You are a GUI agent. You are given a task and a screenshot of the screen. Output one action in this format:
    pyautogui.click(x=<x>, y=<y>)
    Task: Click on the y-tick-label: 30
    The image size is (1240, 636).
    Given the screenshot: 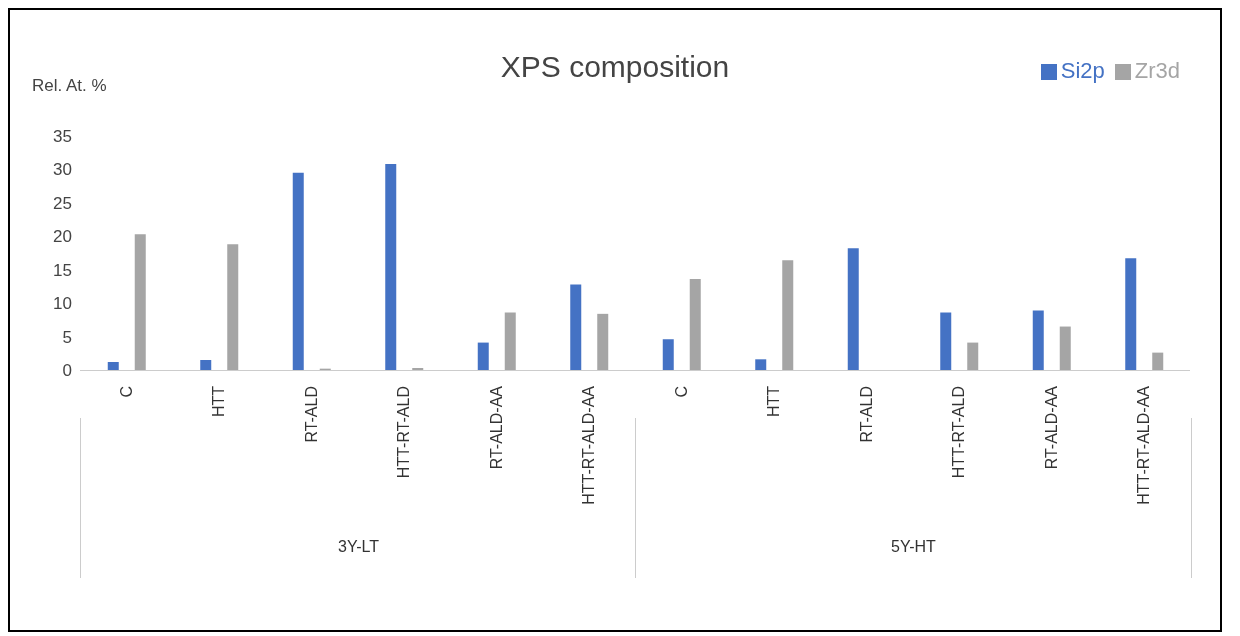 What is the action you would take?
    pyautogui.click(x=62, y=170)
    